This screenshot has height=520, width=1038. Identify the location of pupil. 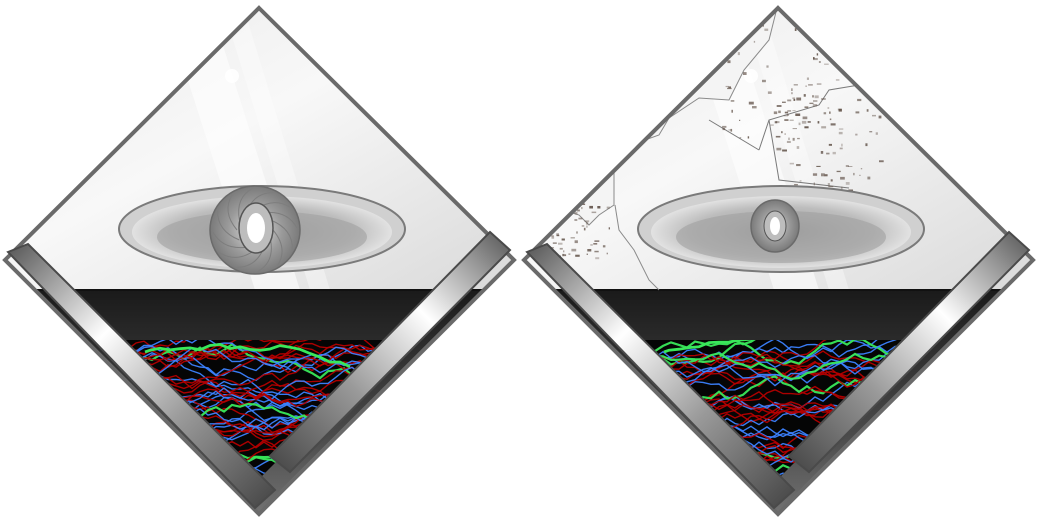
(775, 226).